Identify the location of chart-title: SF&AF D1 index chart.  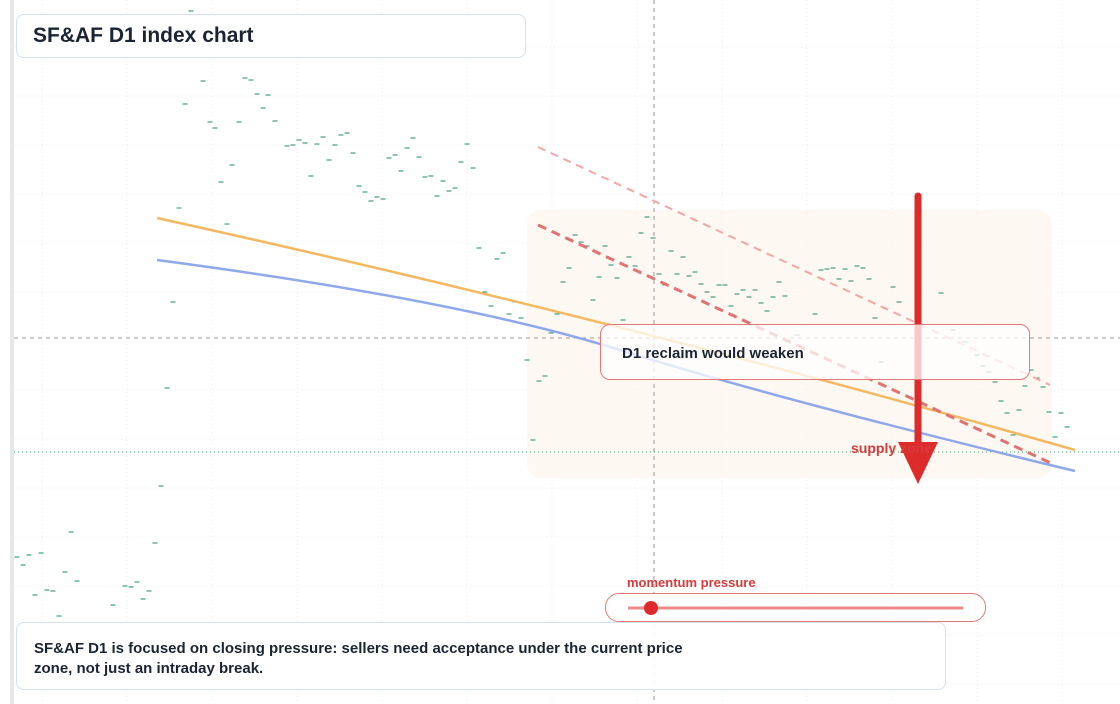
(271, 36).